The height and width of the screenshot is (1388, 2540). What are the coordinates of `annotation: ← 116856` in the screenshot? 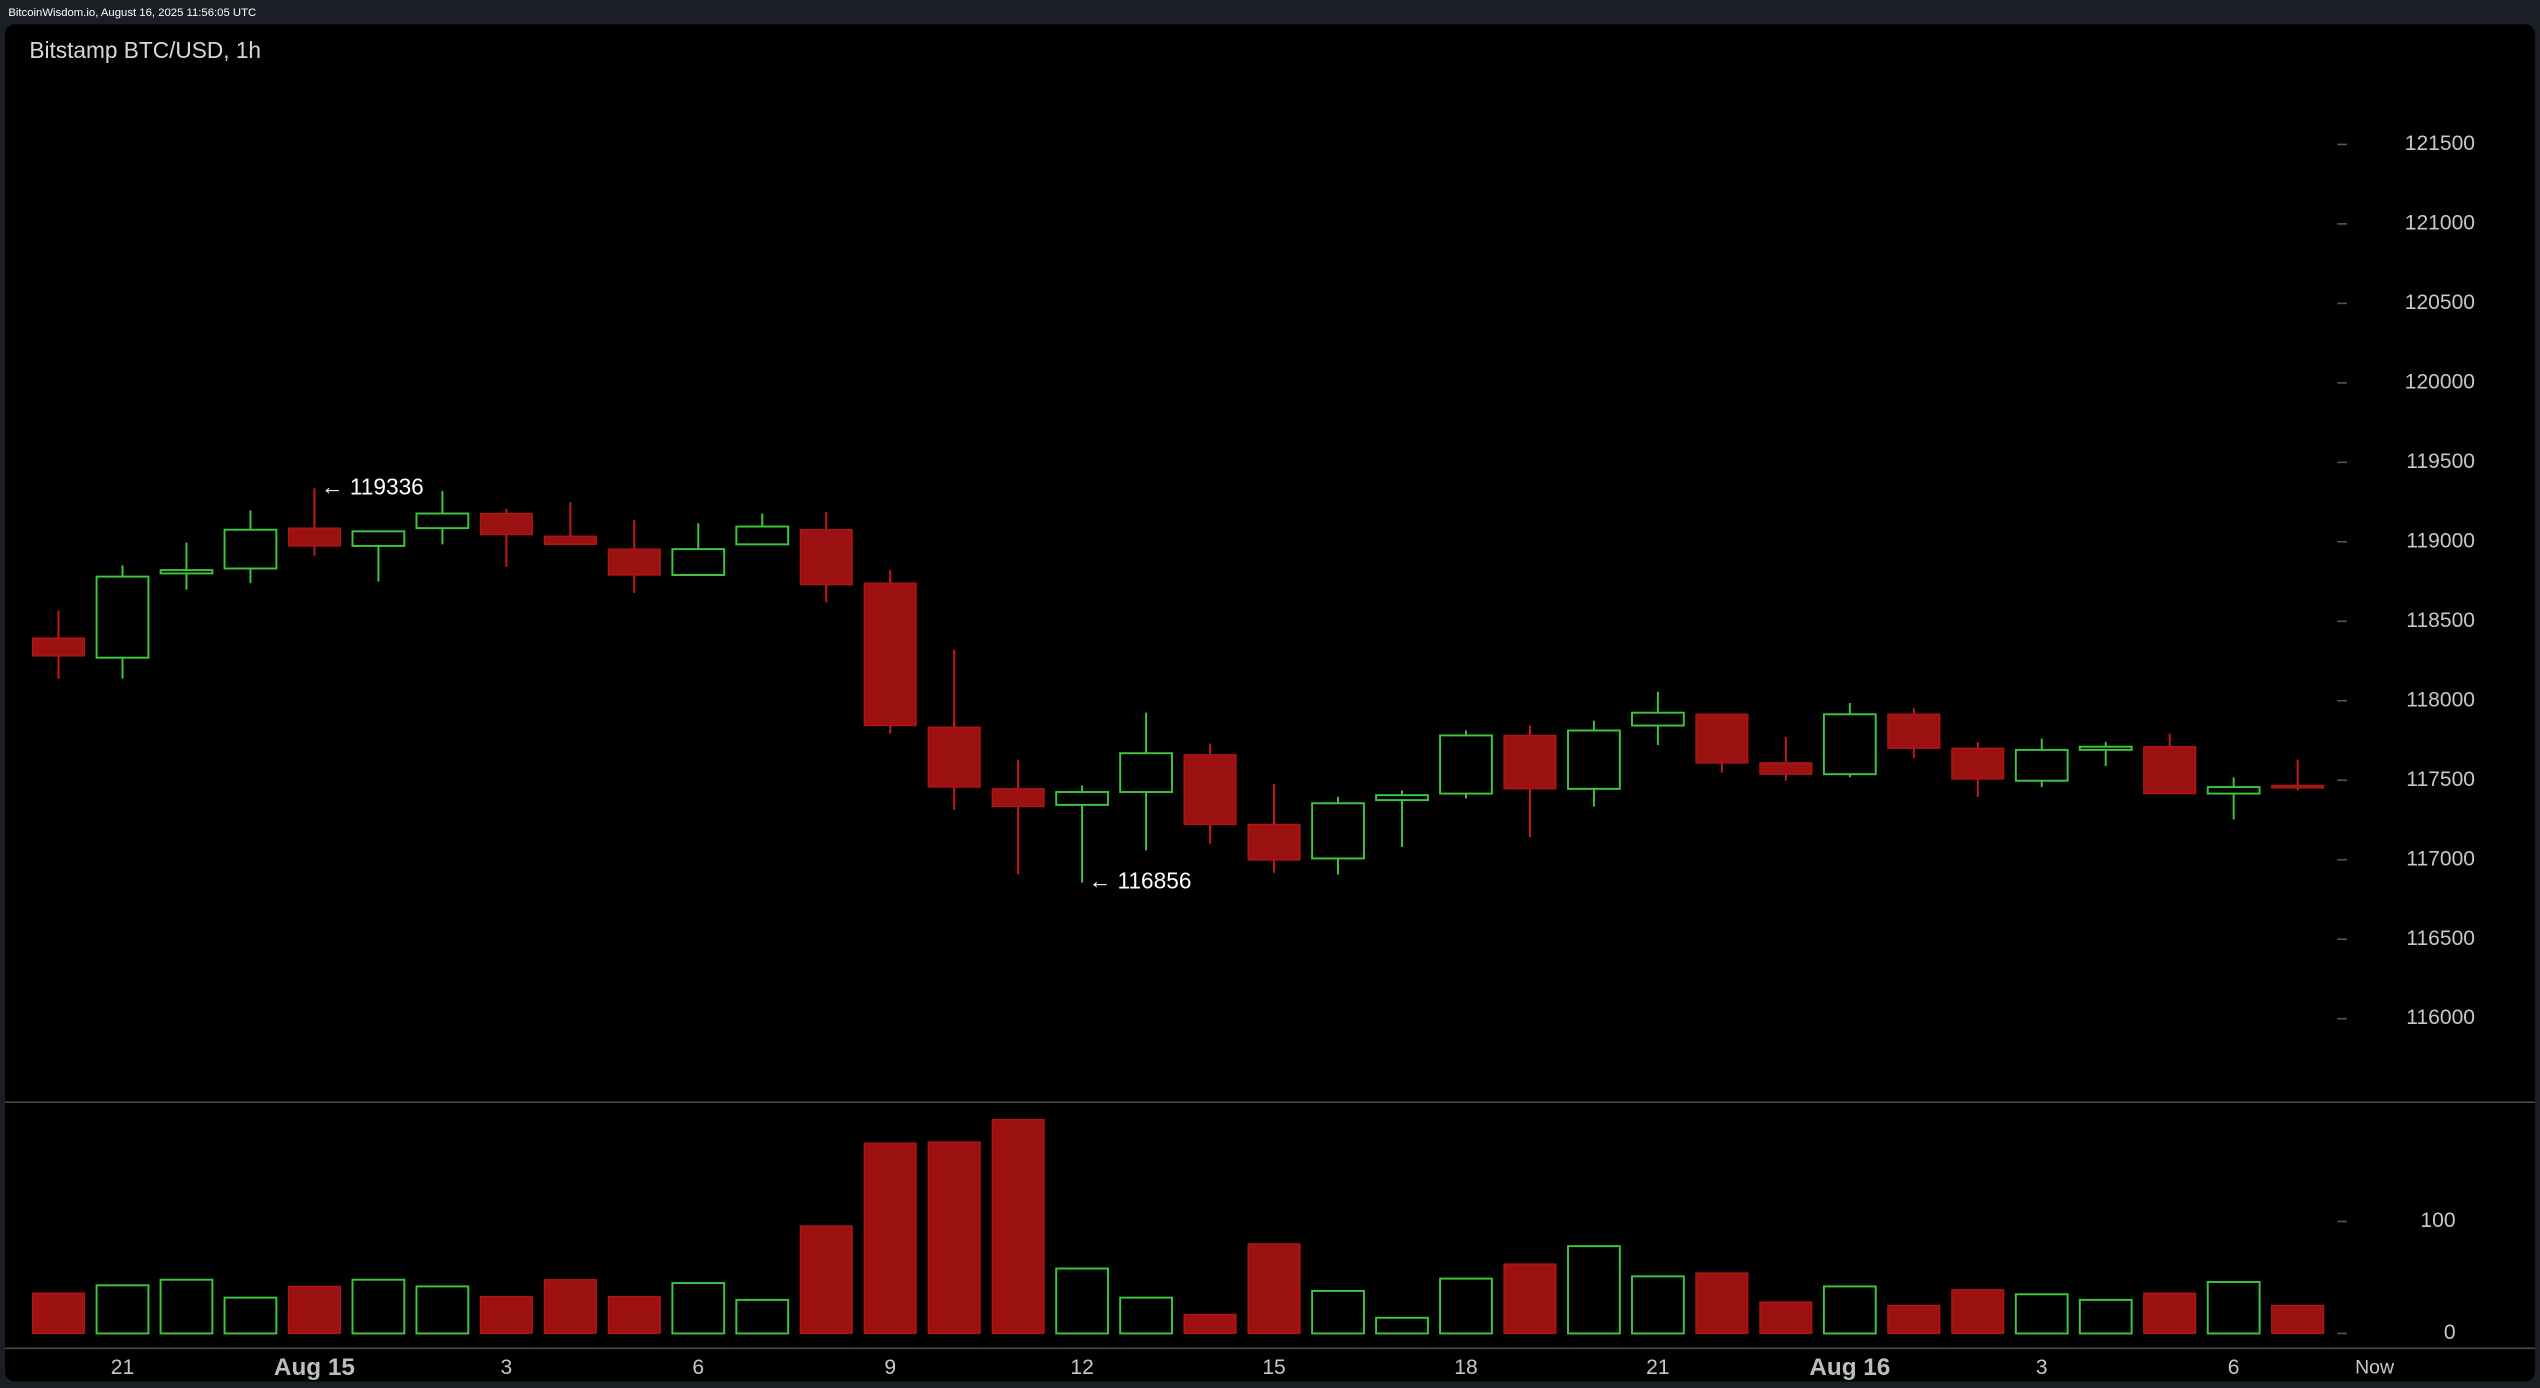 It's located at (1140, 881).